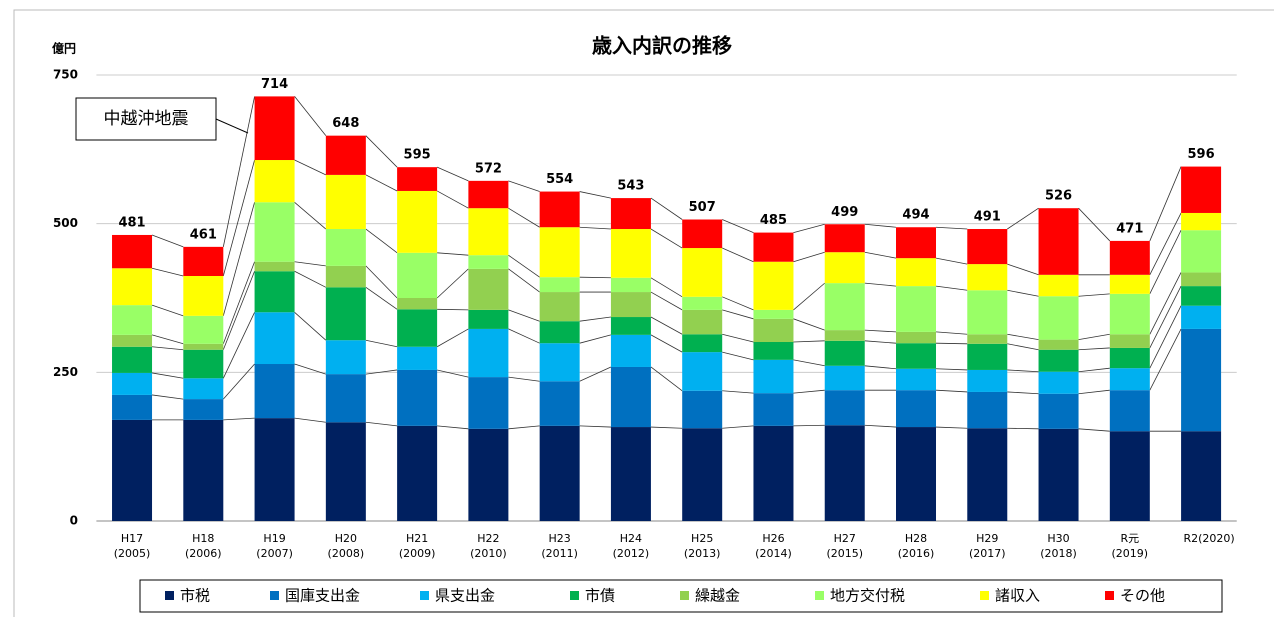  What do you see at coordinates (65, 75) in the screenshot?
I see `y-tick-label: 750` at bounding box center [65, 75].